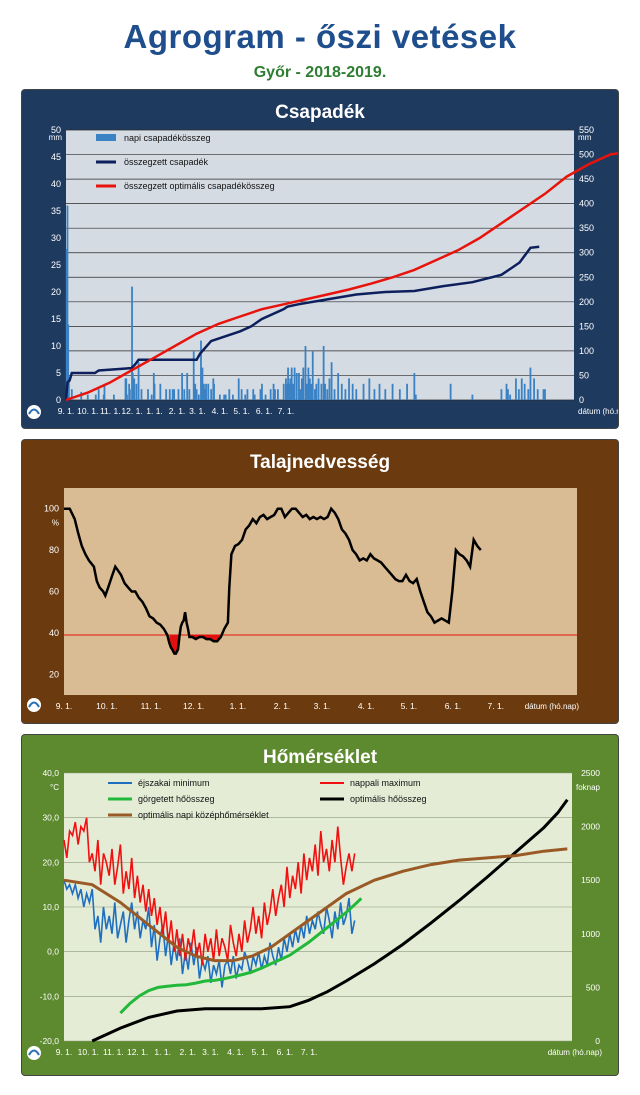  Describe the element at coordinates (56, 130) in the screenshot. I see `y-tick-left: 50` at that location.